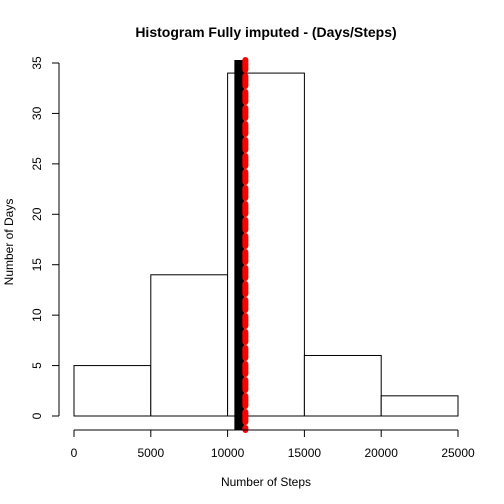 The image size is (504, 504). Describe the element at coordinates (74, 453) in the screenshot. I see `x-tick-label: 0` at that location.